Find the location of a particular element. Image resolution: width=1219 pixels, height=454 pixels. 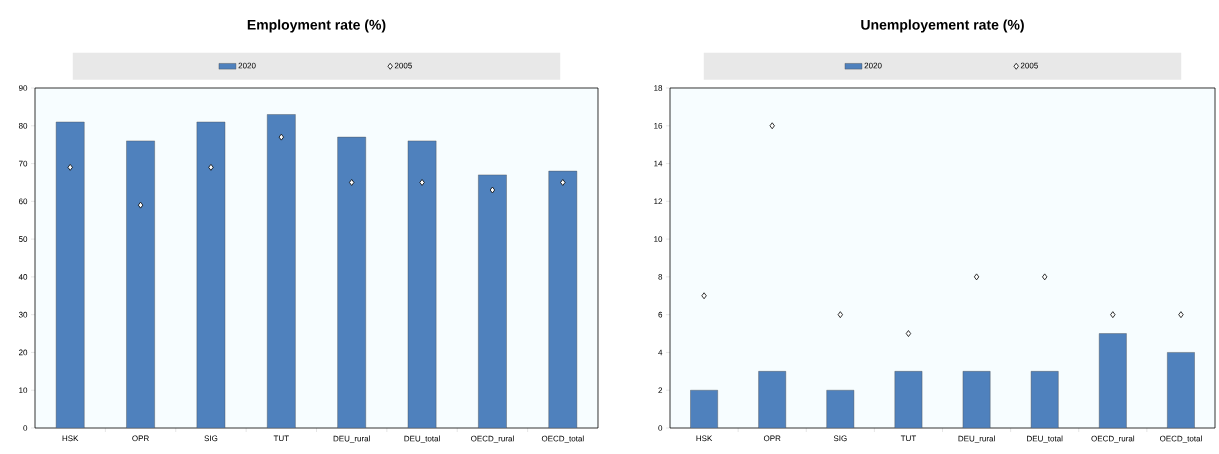

y-tick-label: 70 is located at coordinates (23, 163).